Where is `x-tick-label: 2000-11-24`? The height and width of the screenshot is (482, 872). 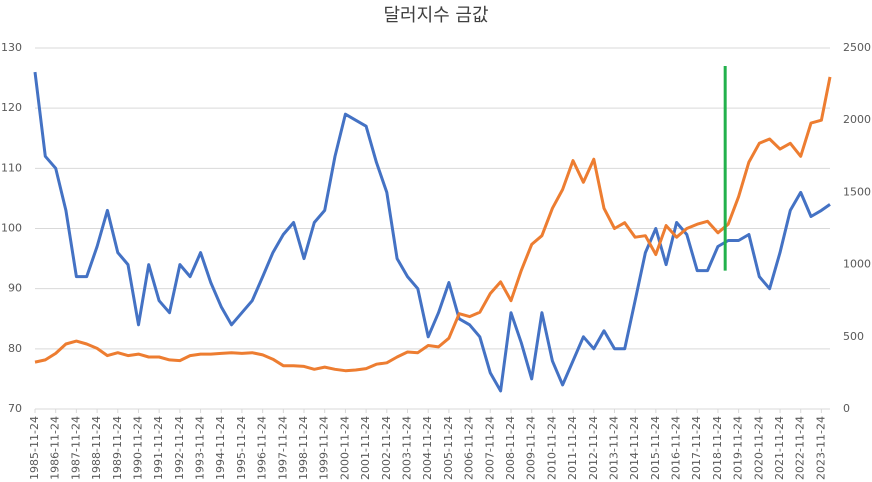
x-tick-label: 2000-11-24 is located at coordinates (344, 448).